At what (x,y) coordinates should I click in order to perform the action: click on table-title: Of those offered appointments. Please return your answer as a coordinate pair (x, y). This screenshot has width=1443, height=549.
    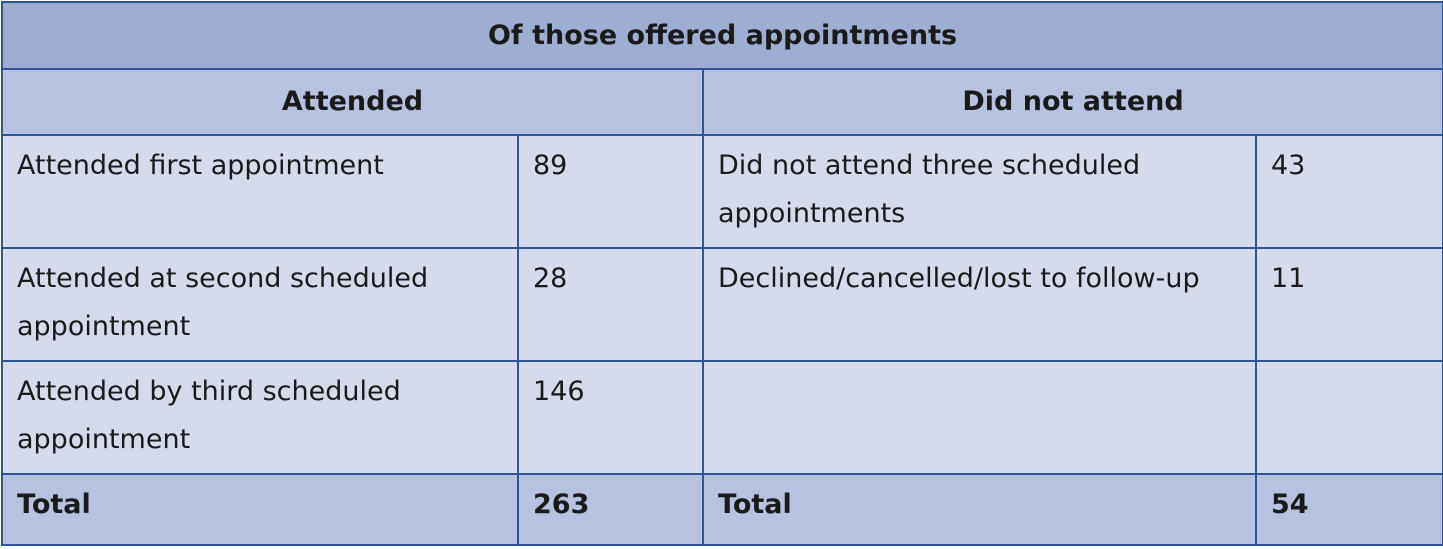
    Looking at the image, I should click on (721, 35).